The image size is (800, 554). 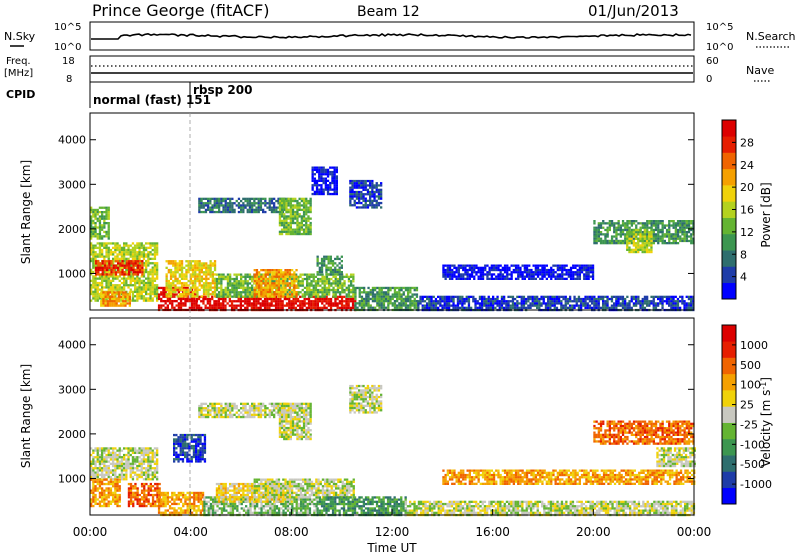 What do you see at coordinates (26, 212) in the screenshot?
I see `power-ylabel: Slant Range [km]` at bounding box center [26, 212].